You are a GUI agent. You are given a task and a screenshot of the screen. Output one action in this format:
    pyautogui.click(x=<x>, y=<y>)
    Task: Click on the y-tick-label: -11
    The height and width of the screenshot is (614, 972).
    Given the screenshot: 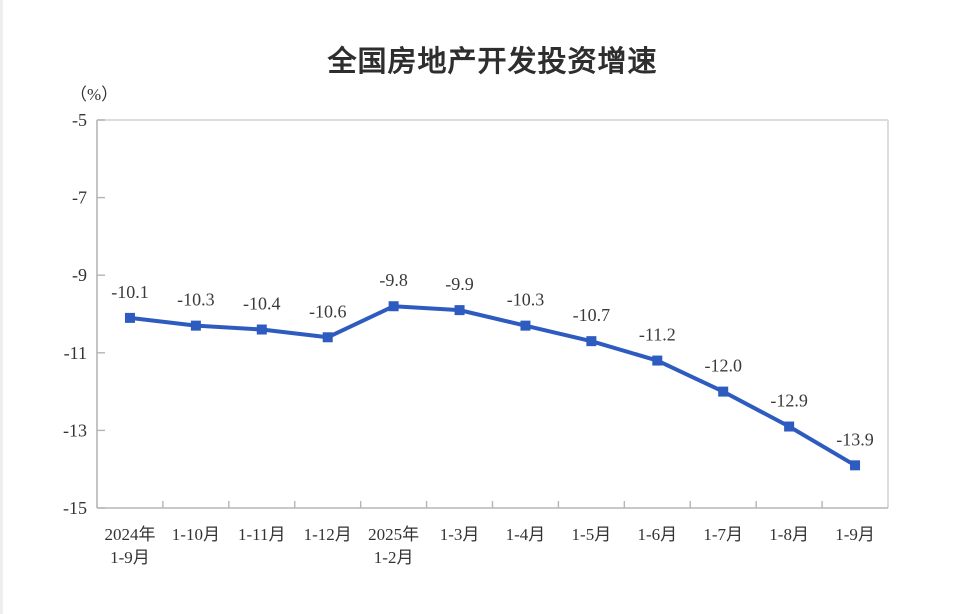 What is the action you would take?
    pyautogui.click(x=75, y=353)
    